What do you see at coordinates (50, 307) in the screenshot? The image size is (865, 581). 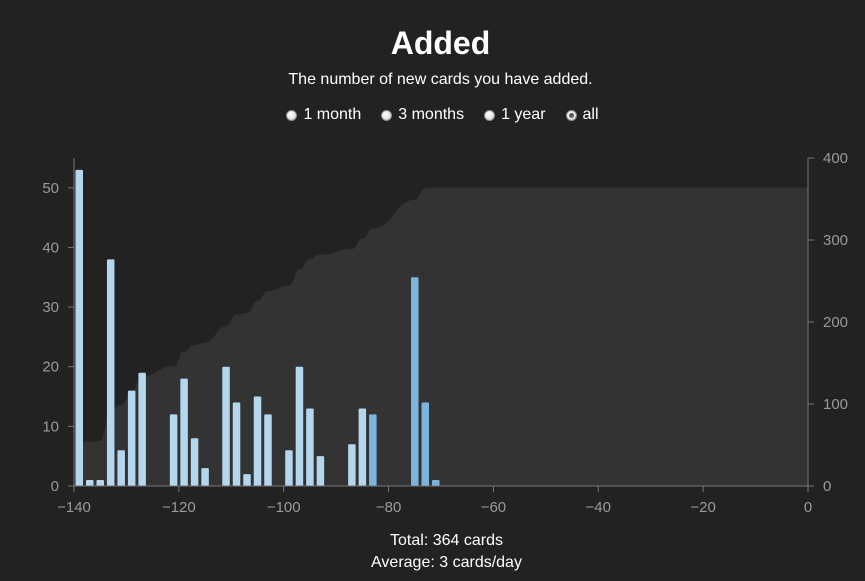 I see `y-left-tick-label-30: 30` at bounding box center [50, 307].